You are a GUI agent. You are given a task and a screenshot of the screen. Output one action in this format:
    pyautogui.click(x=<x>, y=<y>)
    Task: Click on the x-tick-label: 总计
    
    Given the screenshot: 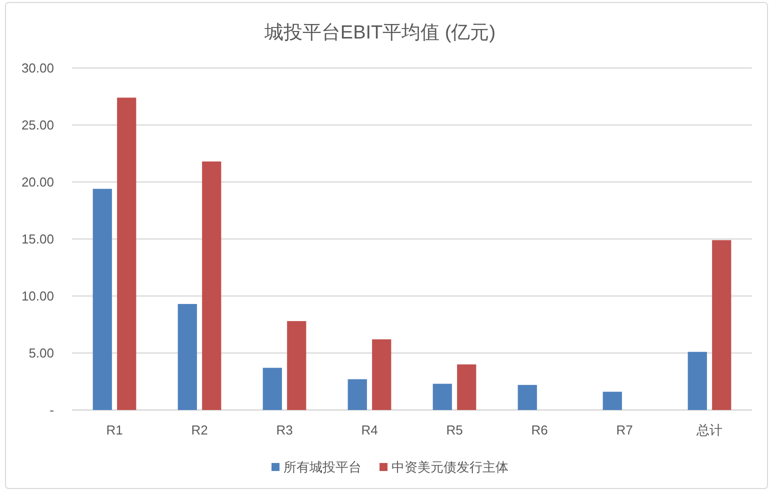 What is the action you would take?
    pyautogui.click(x=709, y=430)
    